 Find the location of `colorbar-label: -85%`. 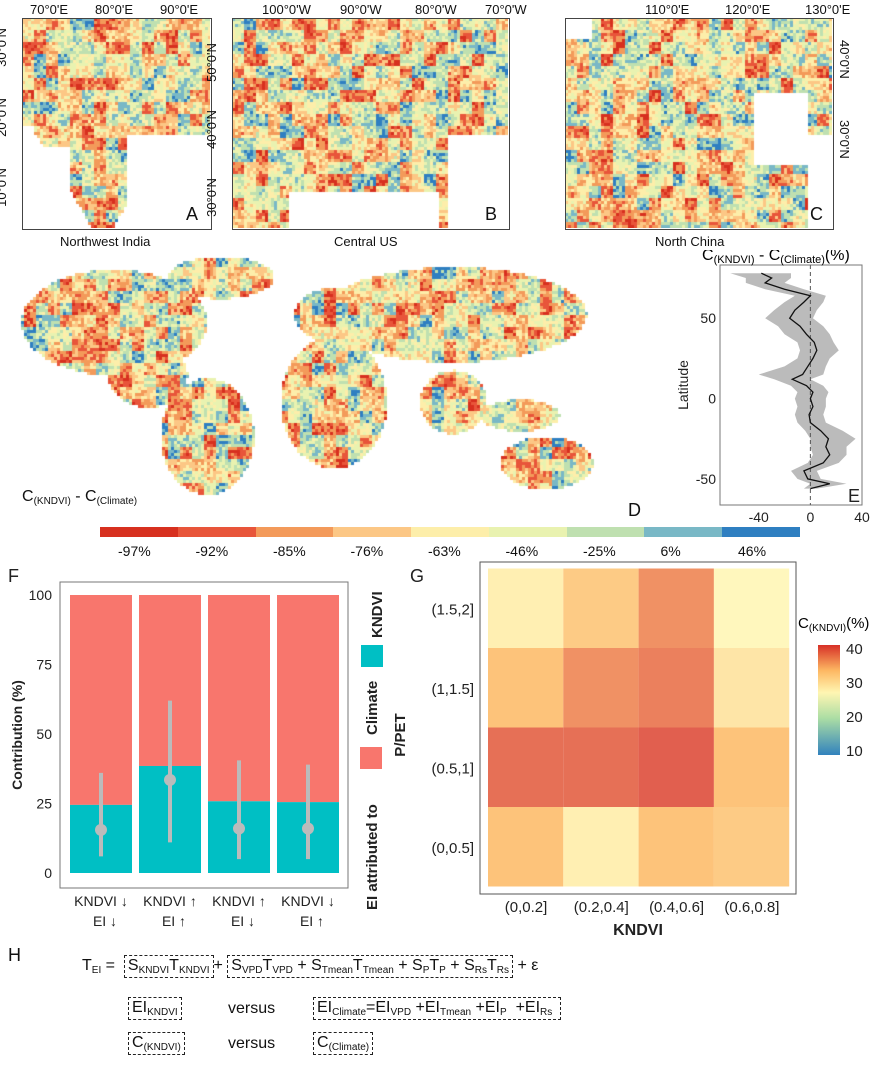

colorbar-label: -85% is located at coordinates (289, 551).